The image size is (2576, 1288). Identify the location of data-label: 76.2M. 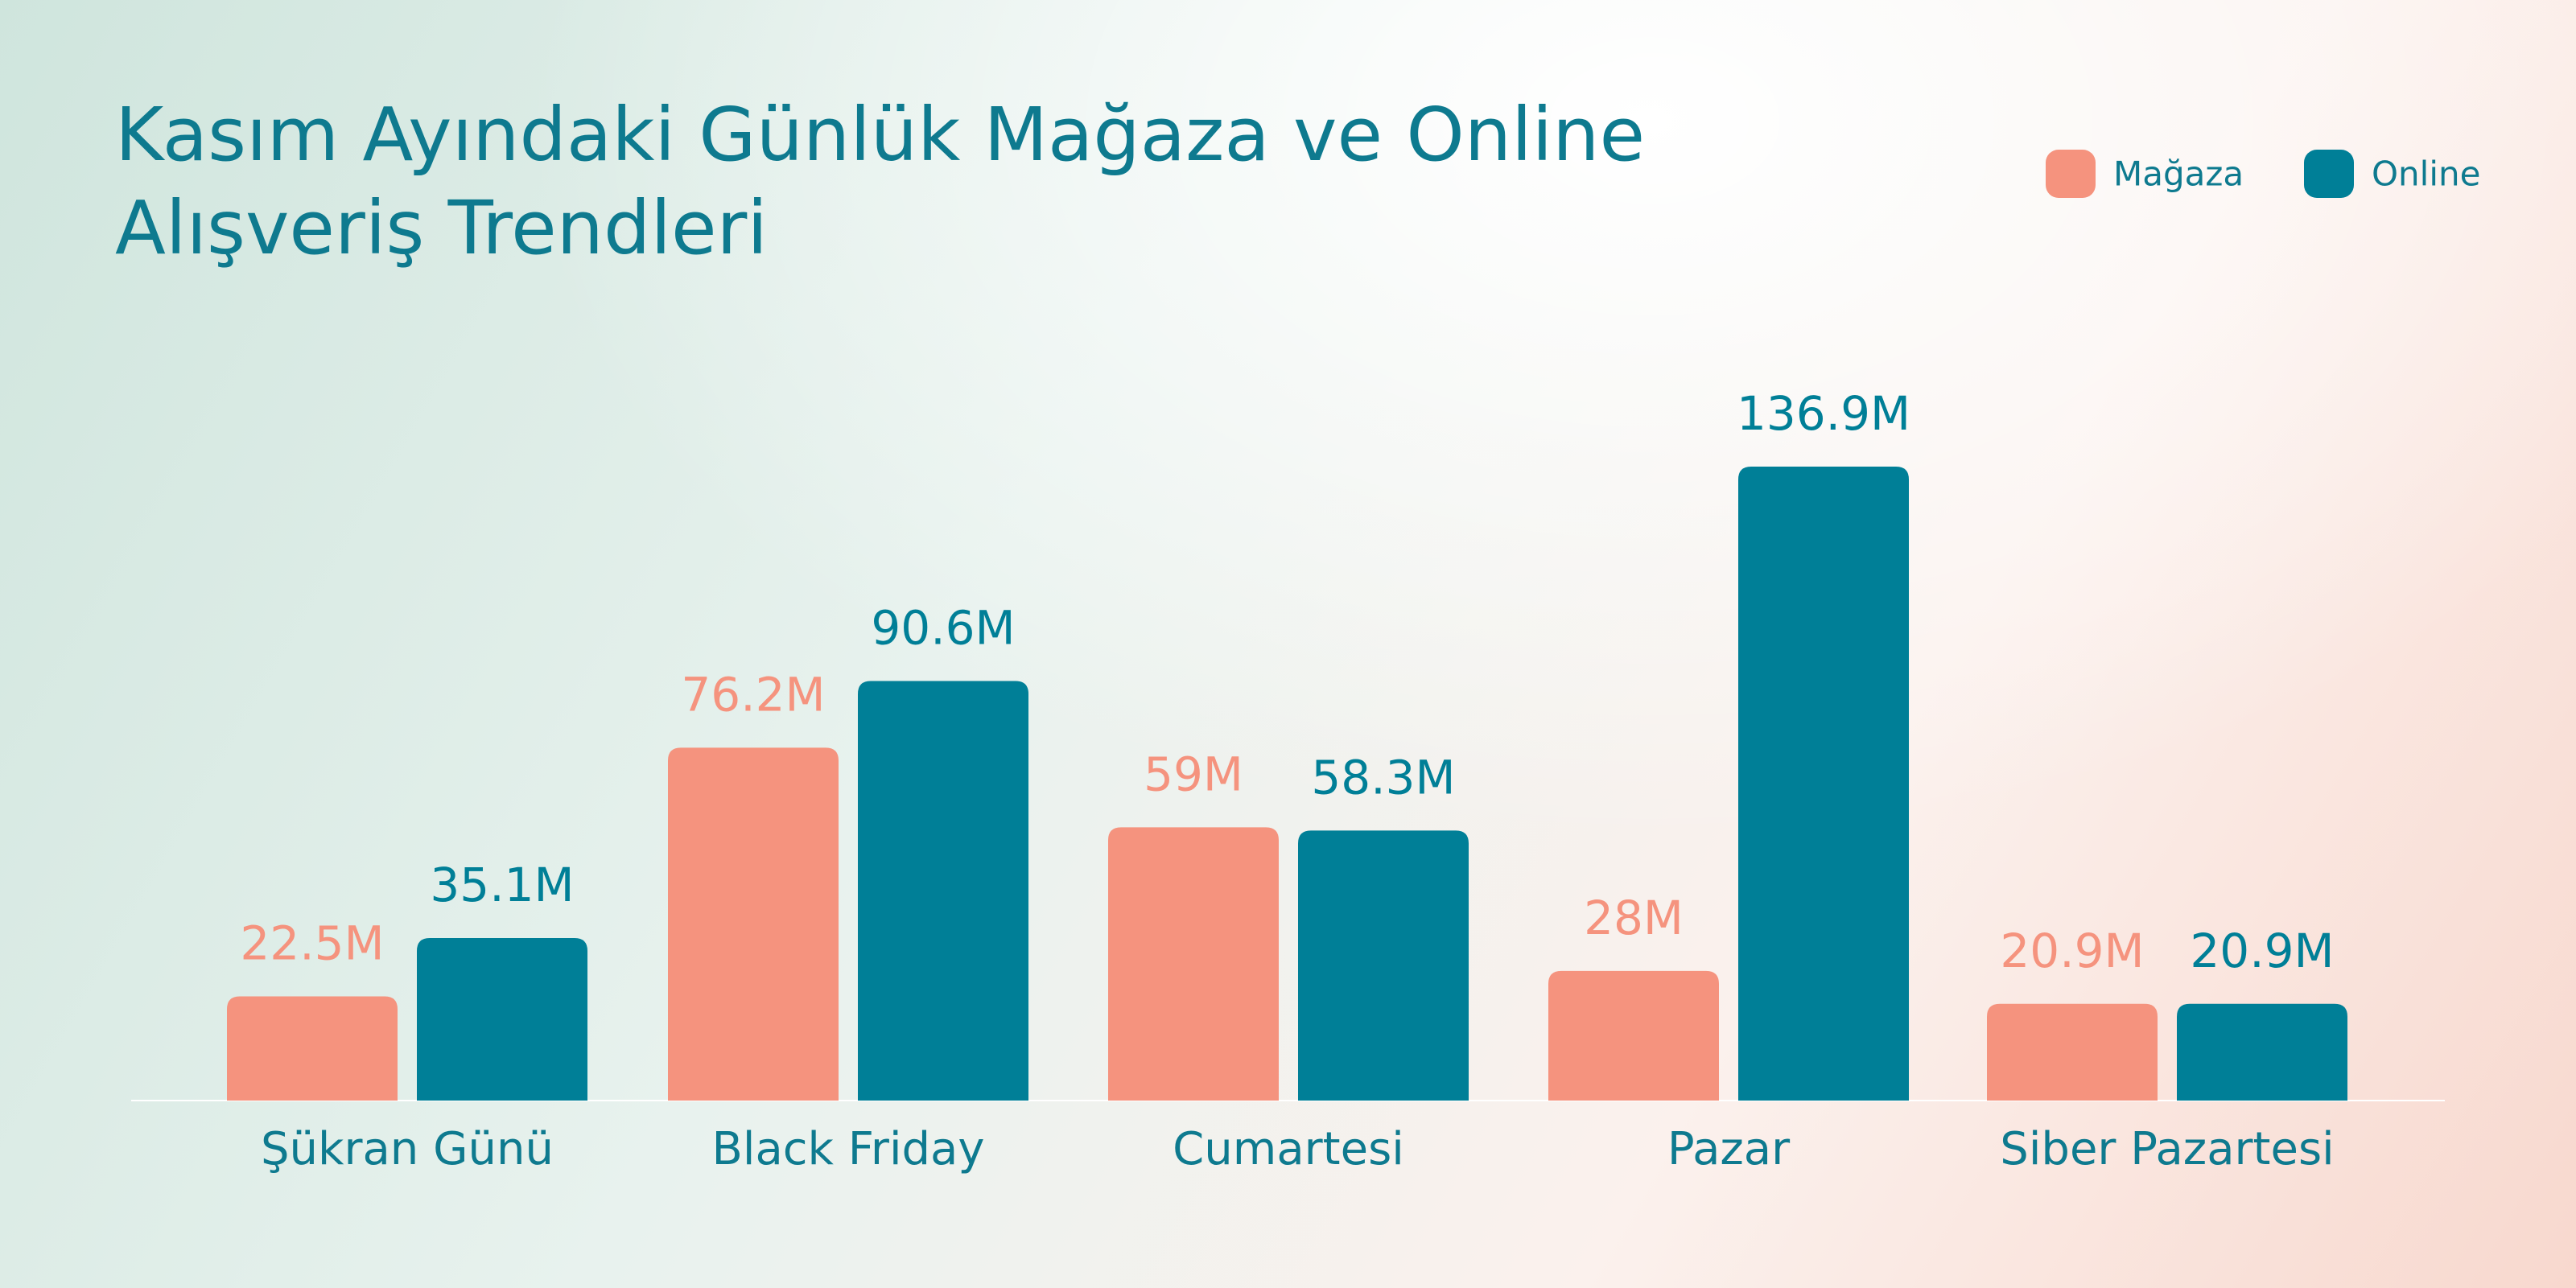
(753, 695).